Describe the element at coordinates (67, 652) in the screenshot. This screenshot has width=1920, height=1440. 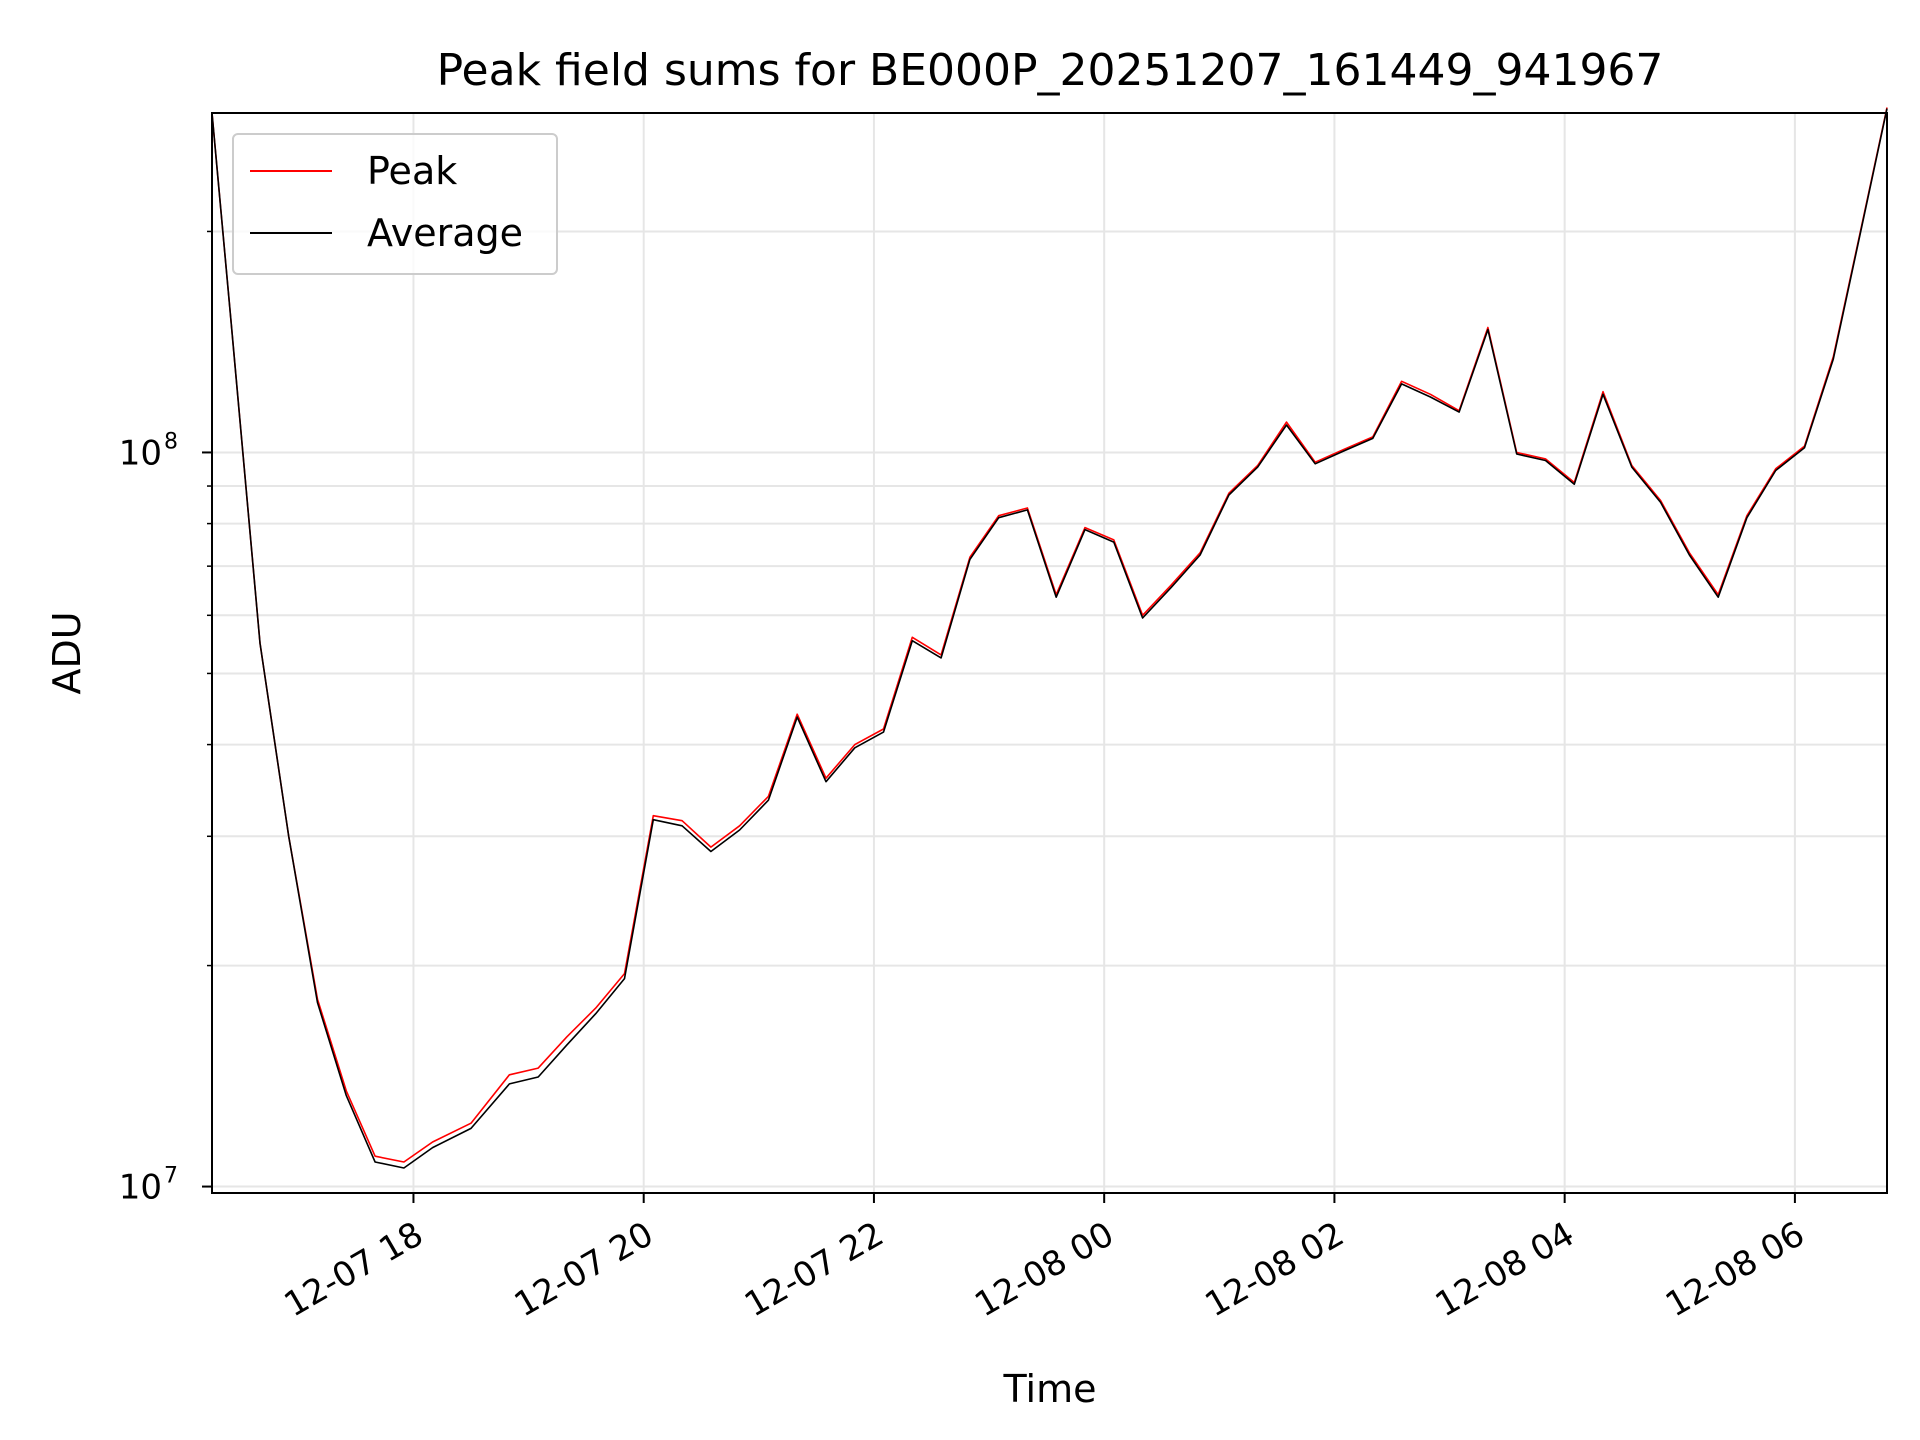
I see `y-axis-label: ADU` at that location.